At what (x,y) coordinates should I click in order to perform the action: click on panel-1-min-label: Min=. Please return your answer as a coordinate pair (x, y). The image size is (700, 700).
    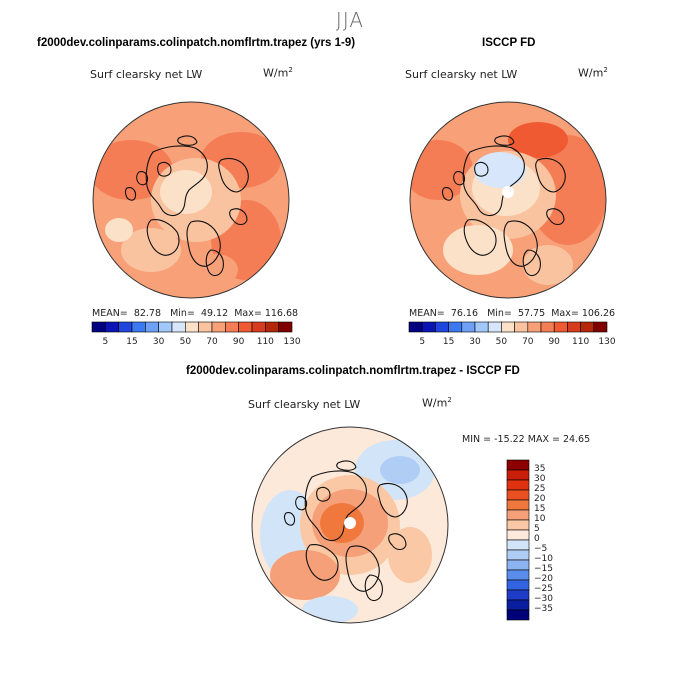
    Looking at the image, I should click on (182, 313).